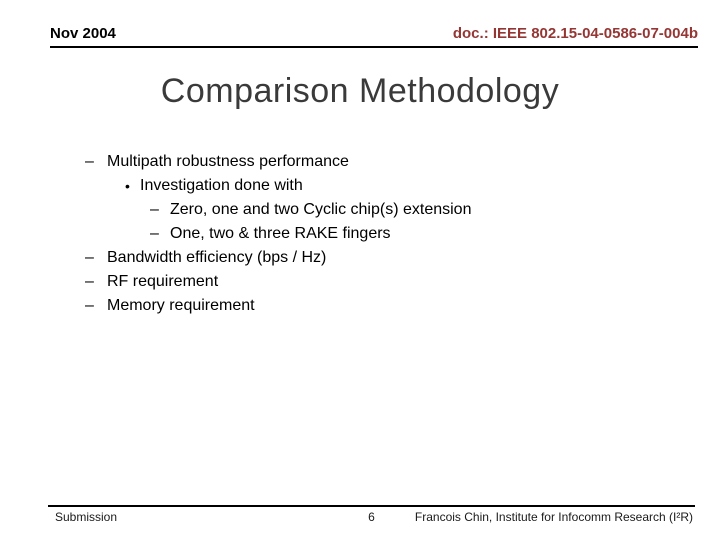  What do you see at coordinates (86, 517) in the screenshot?
I see `footer-submission-label: Submission` at bounding box center [86, 517].